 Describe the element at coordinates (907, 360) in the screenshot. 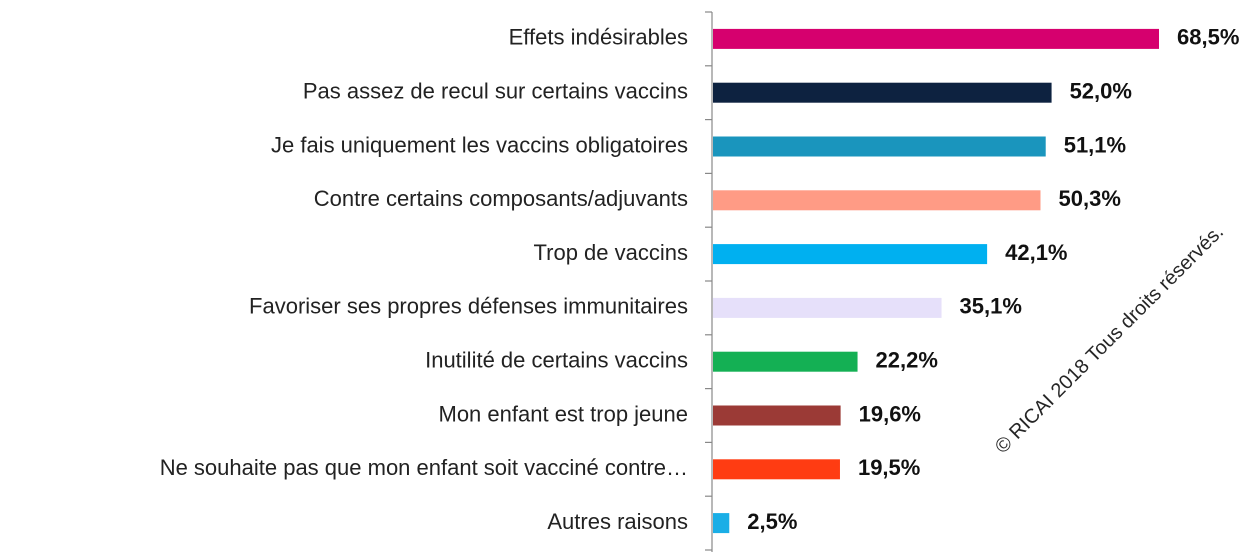

I see `value-label: 22,2%` at that location.